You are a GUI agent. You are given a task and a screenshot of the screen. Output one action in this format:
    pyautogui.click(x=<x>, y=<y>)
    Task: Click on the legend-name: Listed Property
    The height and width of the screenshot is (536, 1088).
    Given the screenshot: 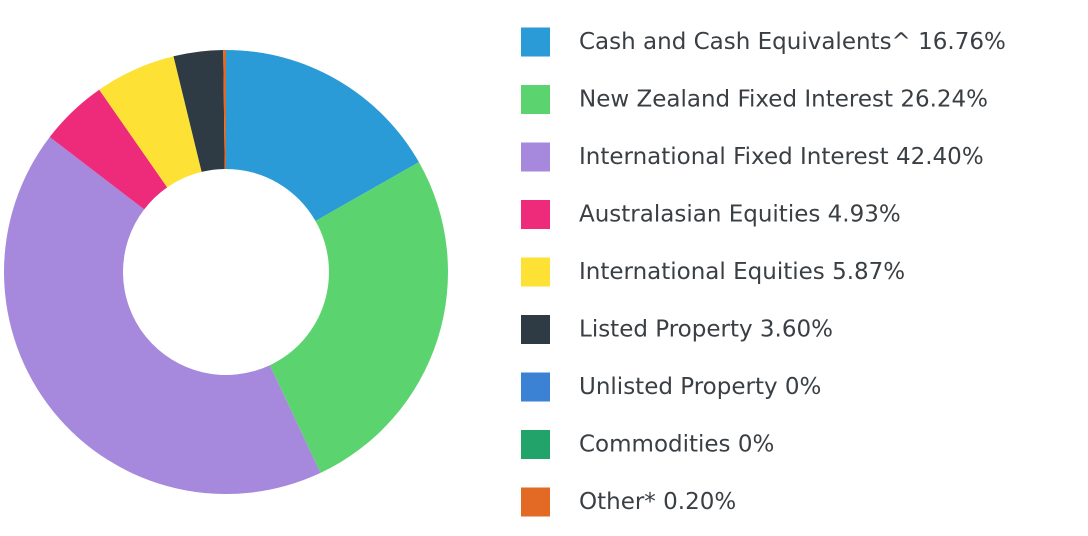 What is the action you would take?
    pyautogui.click(x=666, y=329)
    